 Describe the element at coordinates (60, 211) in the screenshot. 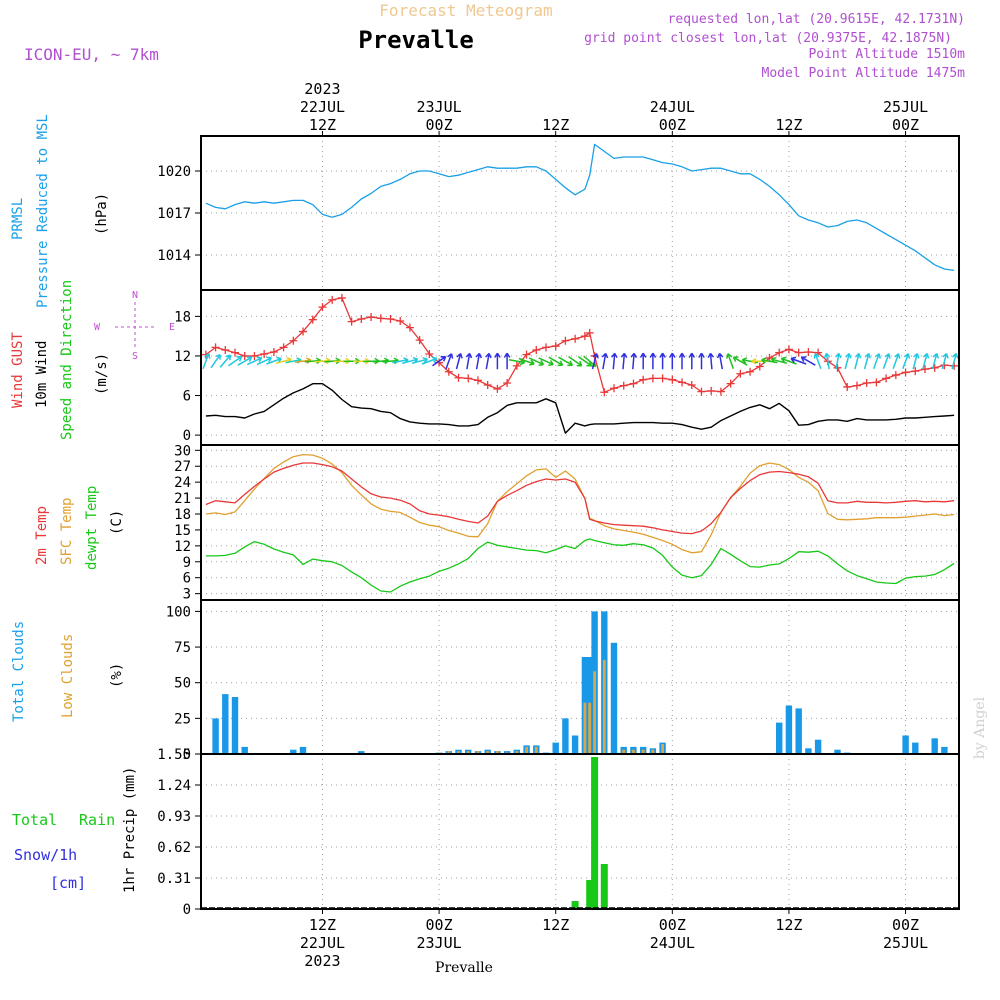

I see `pressure-legend: PRMSL Pressure Reduced to MSL (hPa)` at that location.